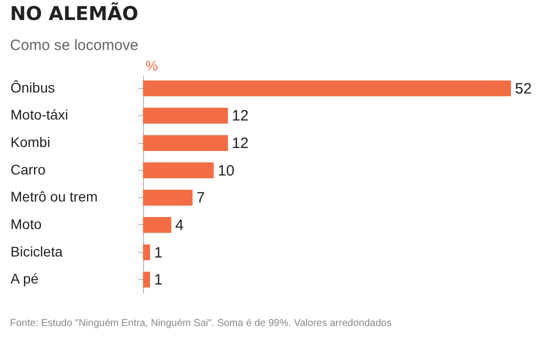 This screenshot has height=342, width=553. I want to click on data-label: 52, so click(523, 89).